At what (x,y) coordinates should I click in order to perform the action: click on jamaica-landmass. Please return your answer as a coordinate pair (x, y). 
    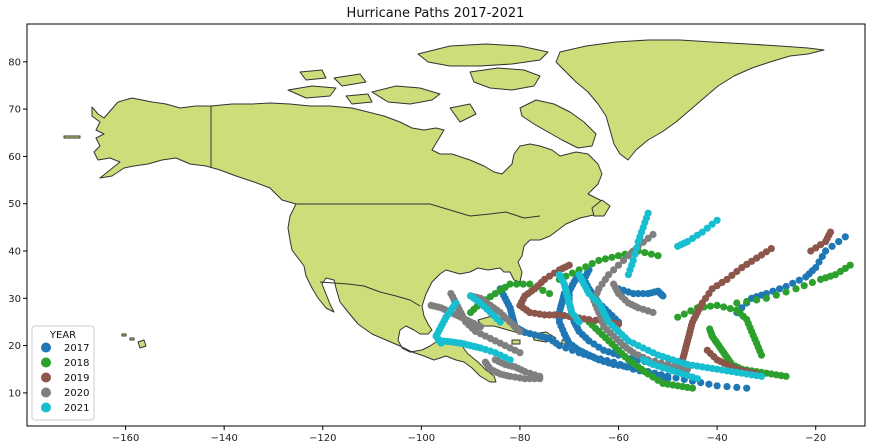
    Looking at the image, I should click on (516, 342).